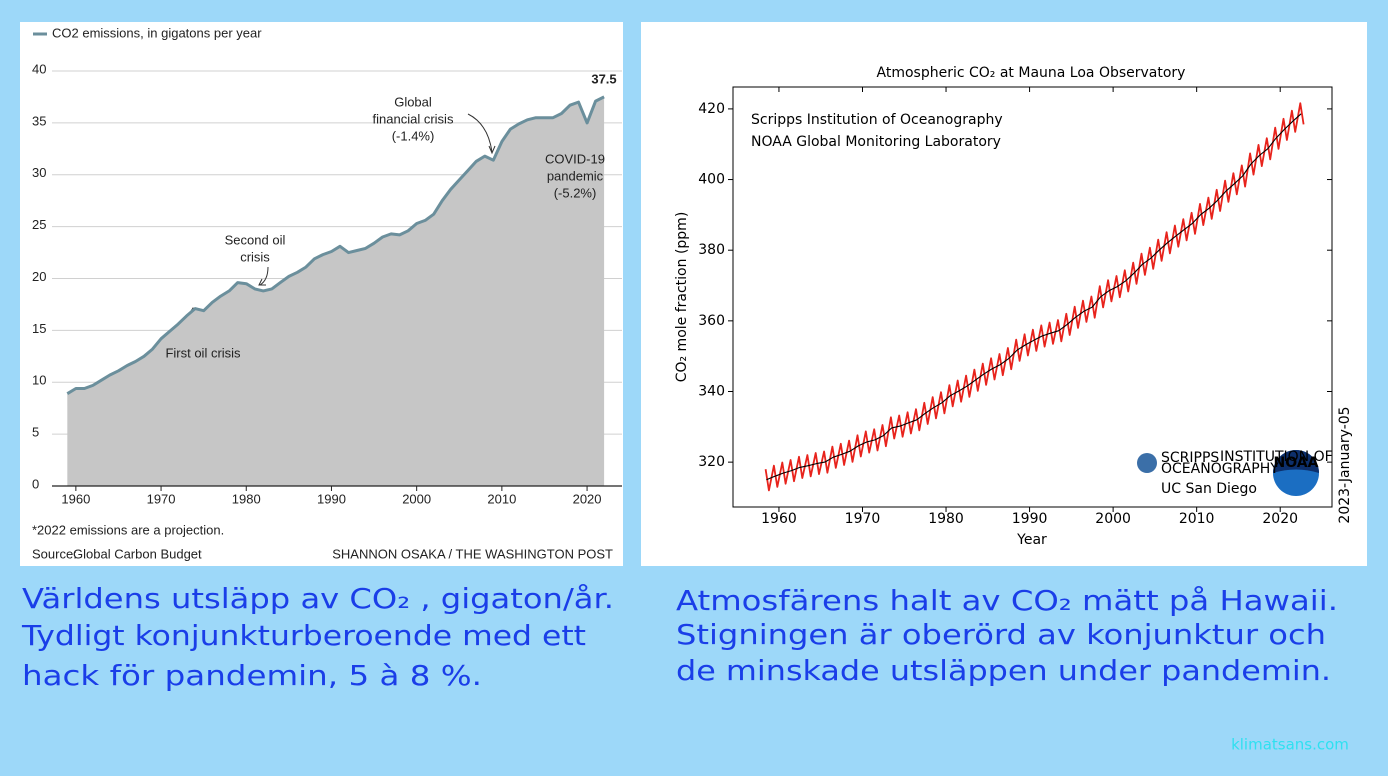 The height and width of the screenshot is (776, 1388). I want to click on annotation: COVID-19, so click(575, 158).